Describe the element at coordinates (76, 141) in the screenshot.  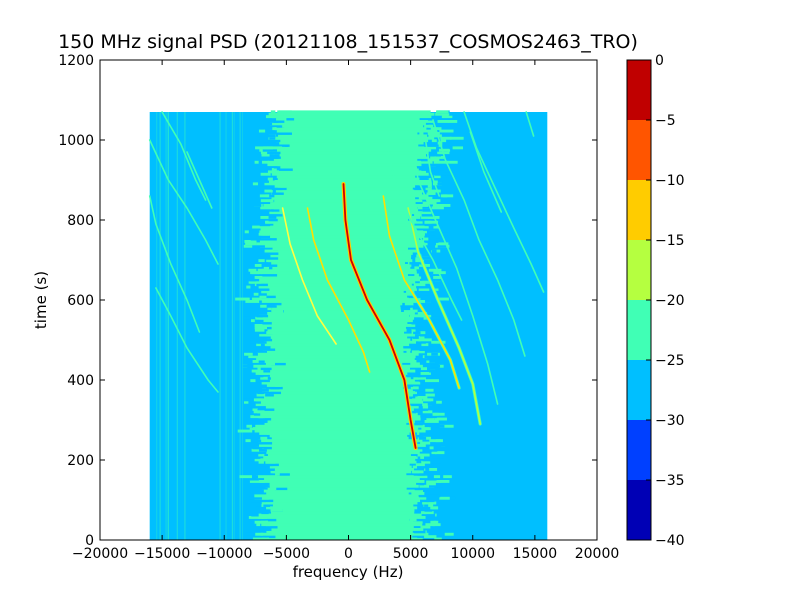
I see `y-tick-label: 1000` at that location.